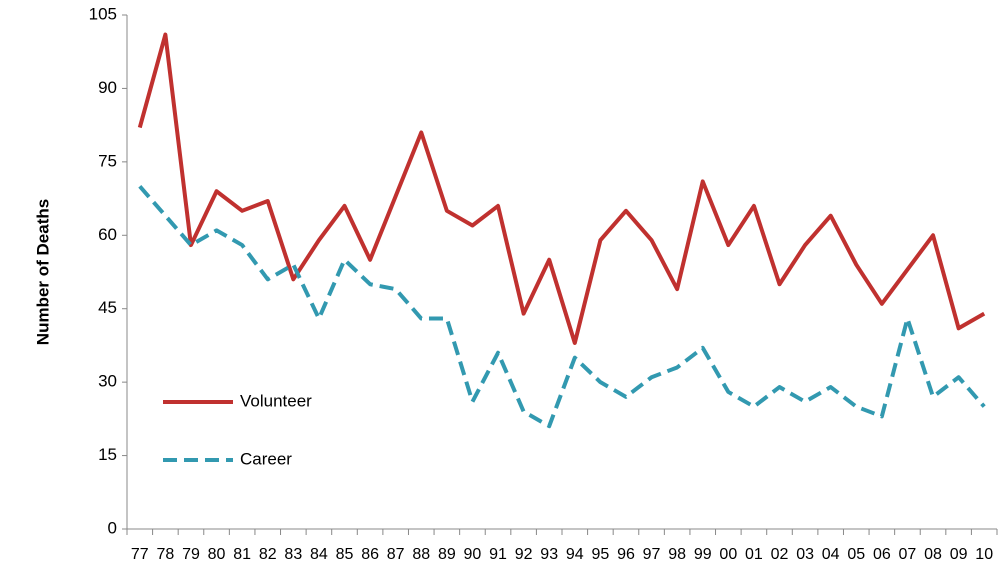  I want to click on x-tick-label: 84, so click(319, 554).